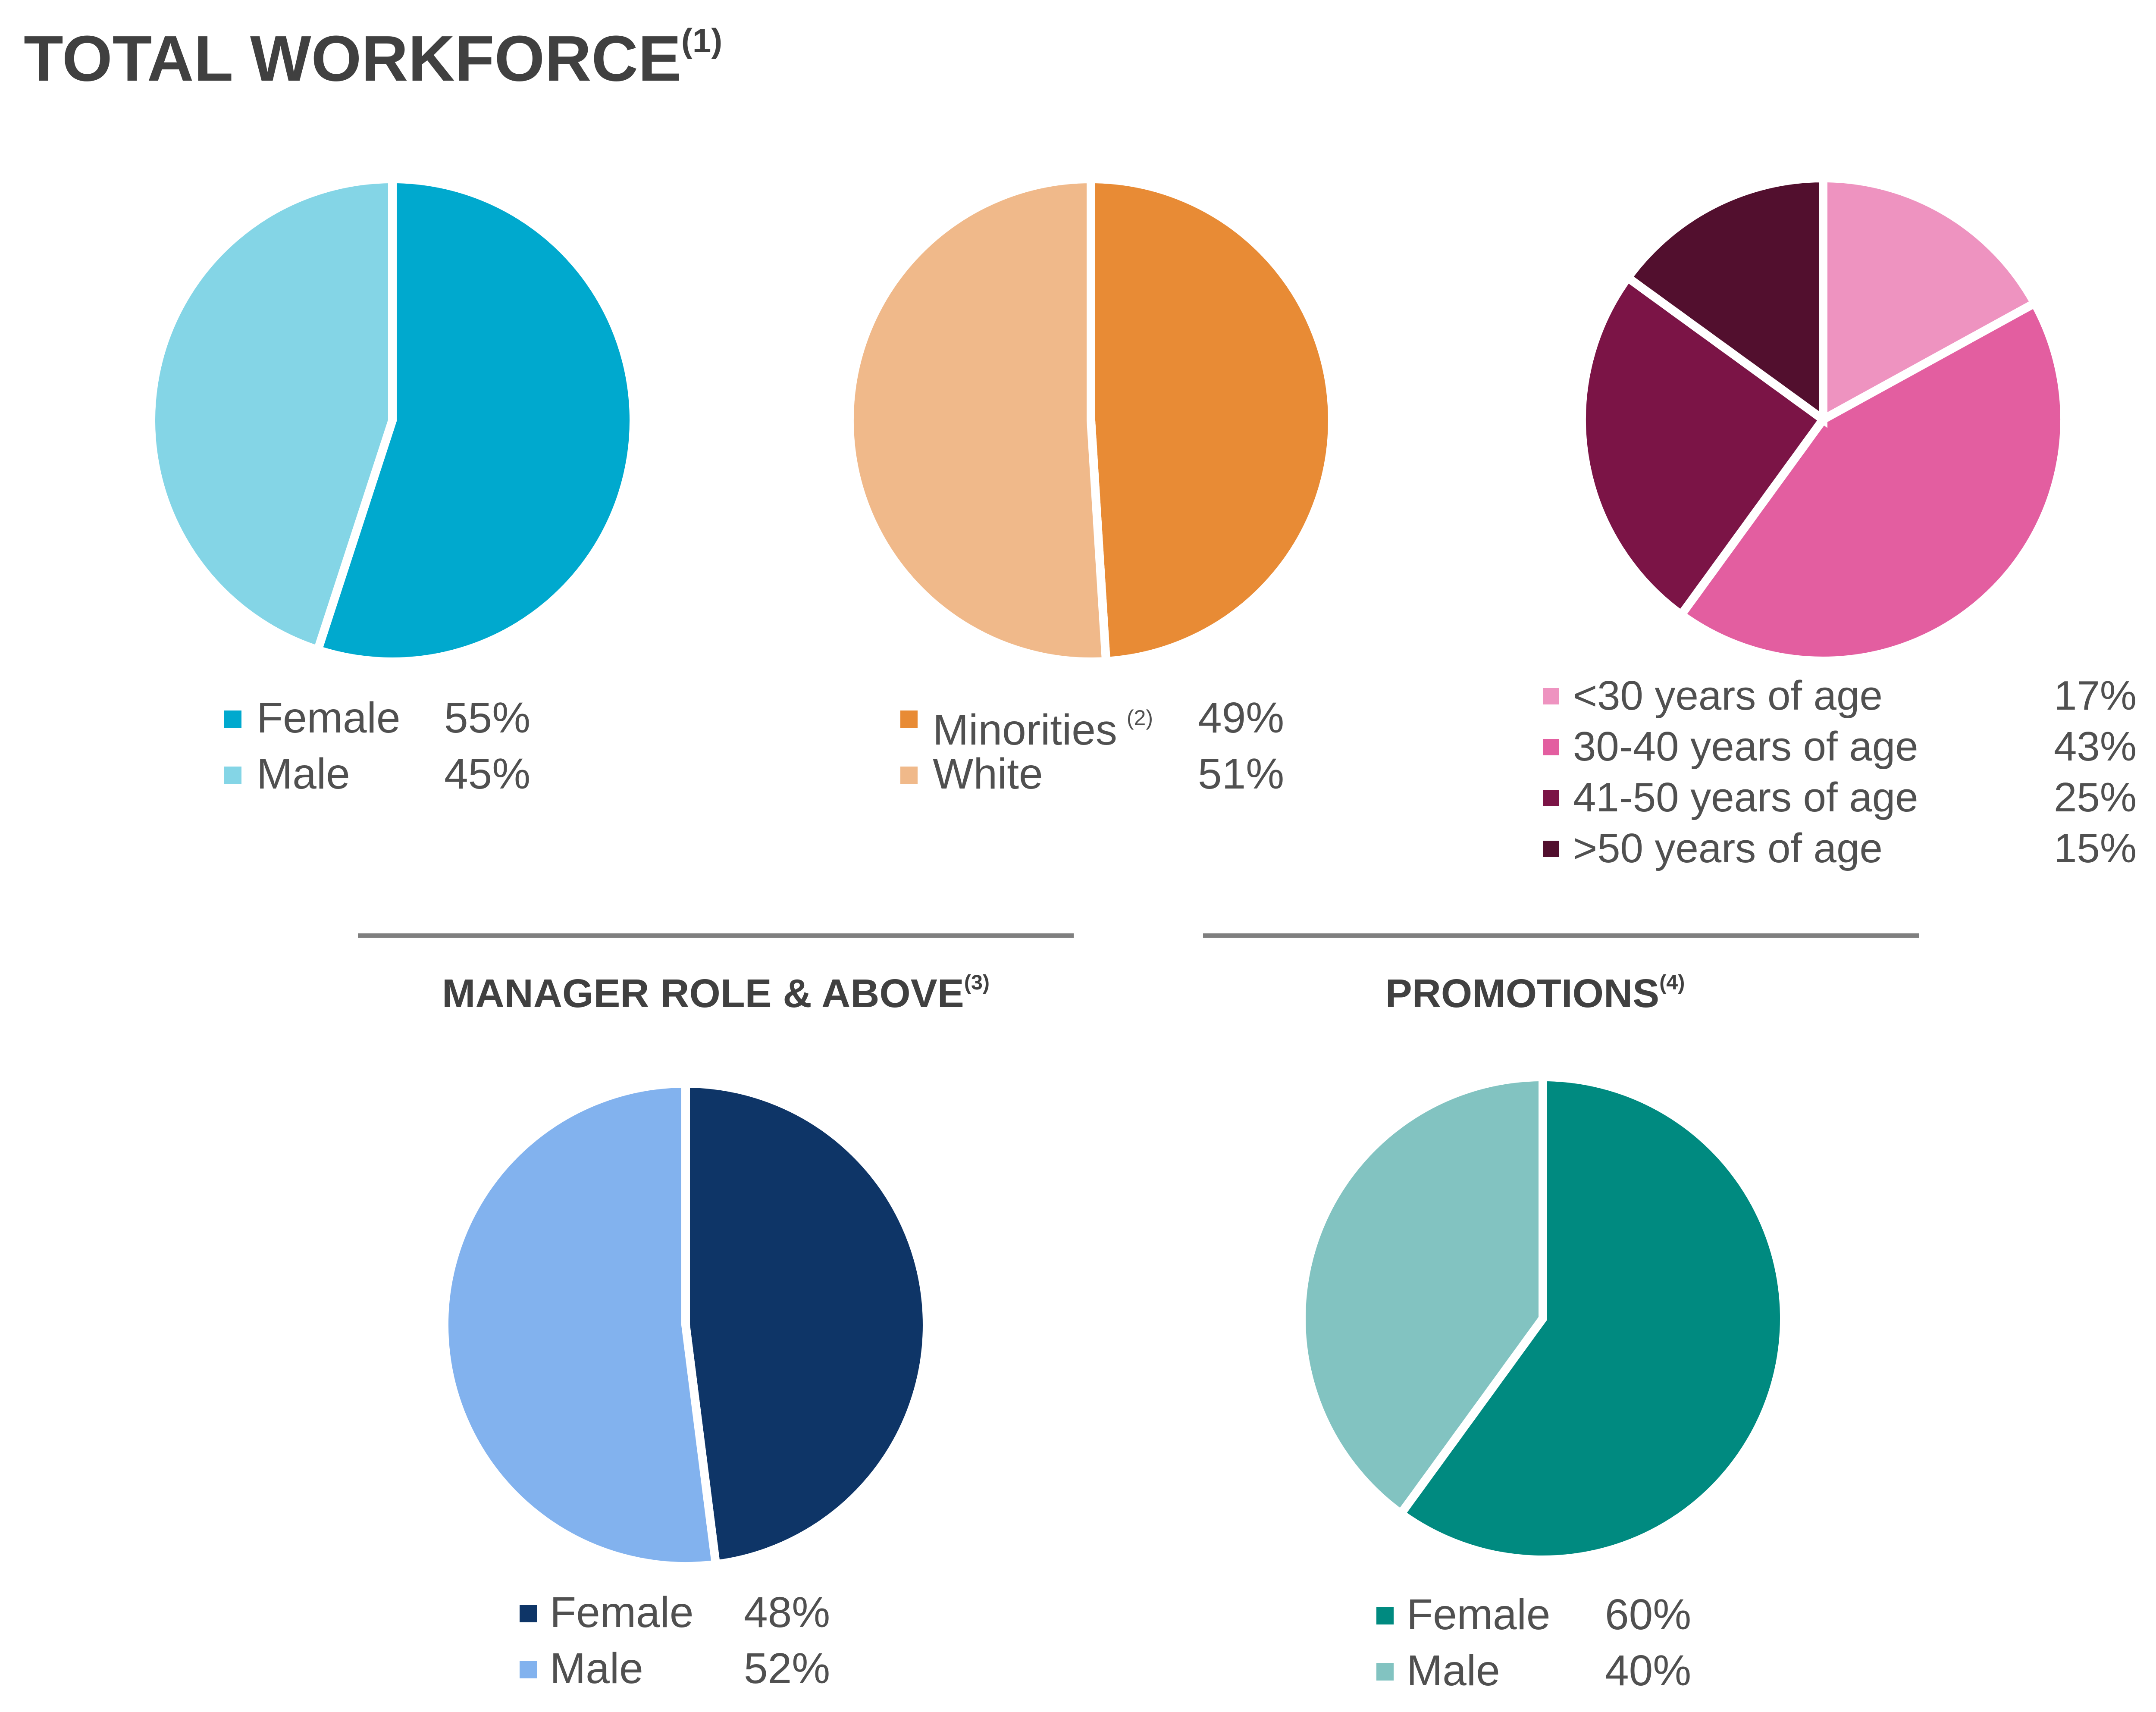 The width and height of the screenshot is (2156, 1712). Describe the element at coordinates (909, 776) in the screenshot. I see `legend-swatch-white` at that location.